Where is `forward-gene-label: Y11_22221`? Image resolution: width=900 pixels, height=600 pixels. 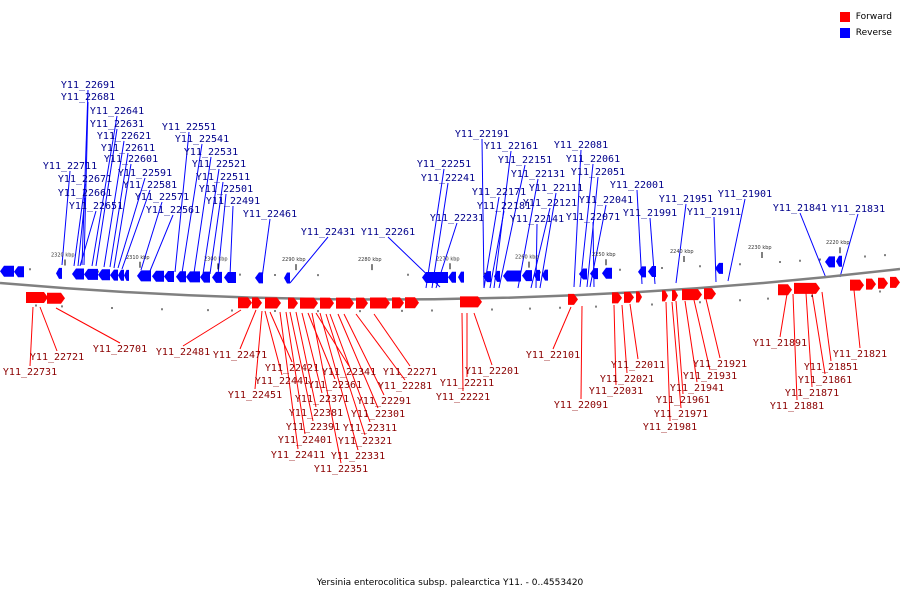 forward-gene-label: Y11_22221 is located at coordinates (463, 397).